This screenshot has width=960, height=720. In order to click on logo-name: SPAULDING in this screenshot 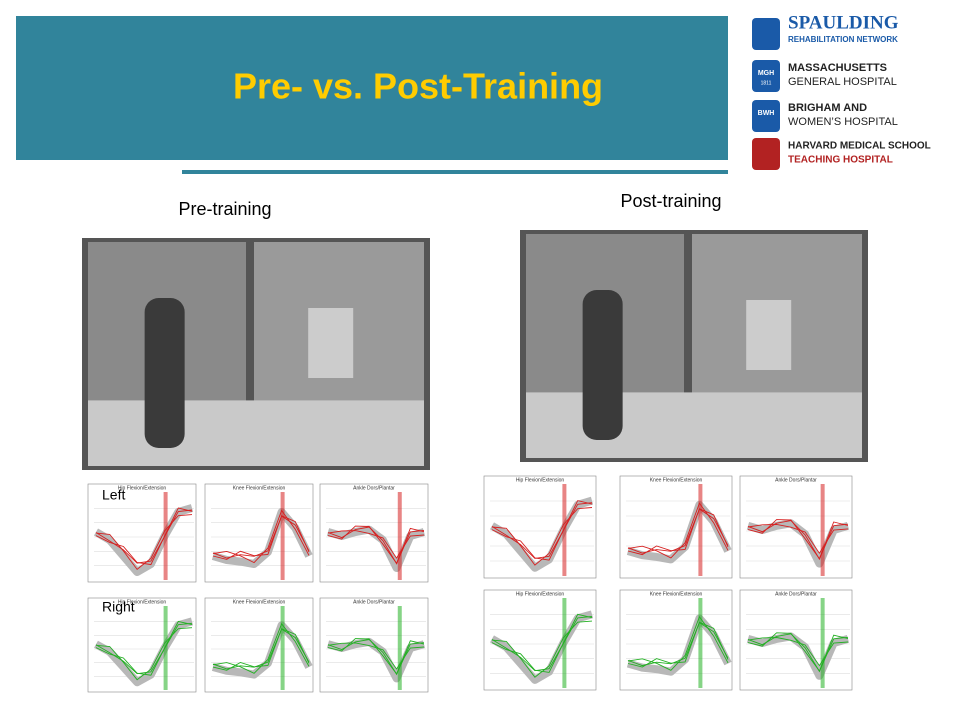, I will do `click(843, 22)`.